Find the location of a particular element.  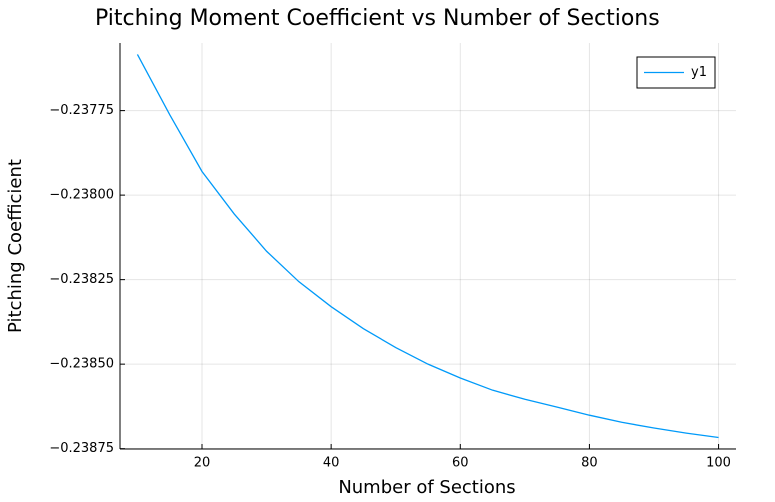

x-tick-label: 40 is located at coordinates (331, 463).